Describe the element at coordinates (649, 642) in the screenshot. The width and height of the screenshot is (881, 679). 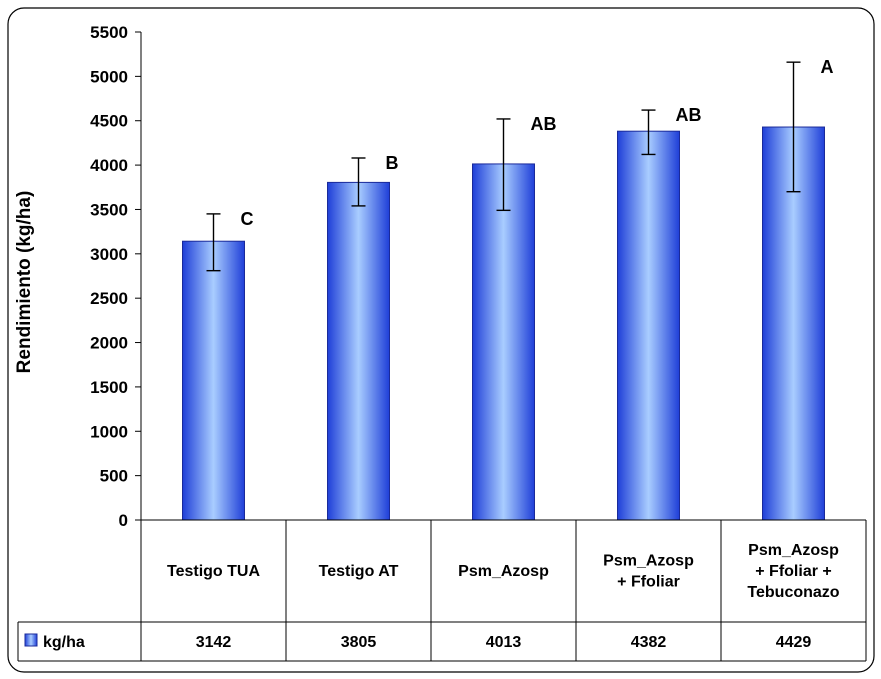
I see `data-value-label: 4382` at that location.